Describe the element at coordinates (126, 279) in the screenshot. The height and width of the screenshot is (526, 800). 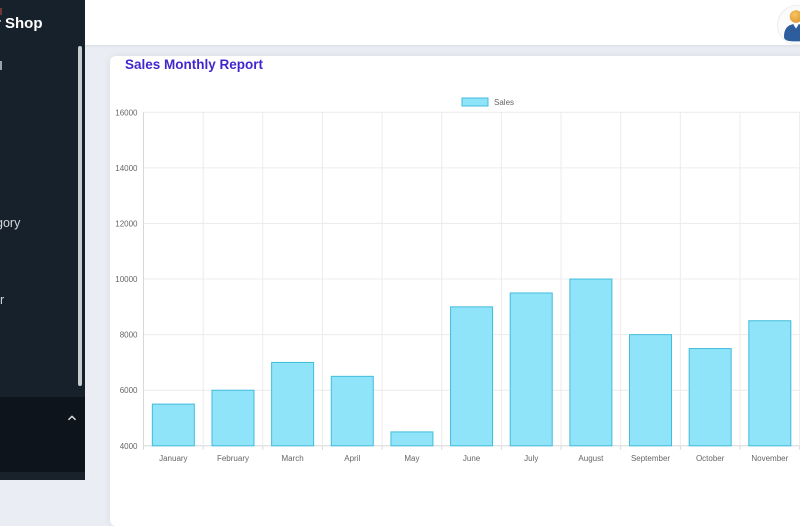
I see `svg-text: 10000` at that location.